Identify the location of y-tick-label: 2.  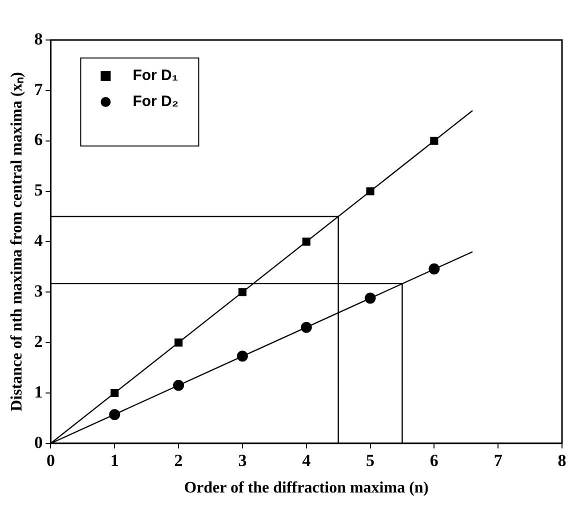
(38, 341).